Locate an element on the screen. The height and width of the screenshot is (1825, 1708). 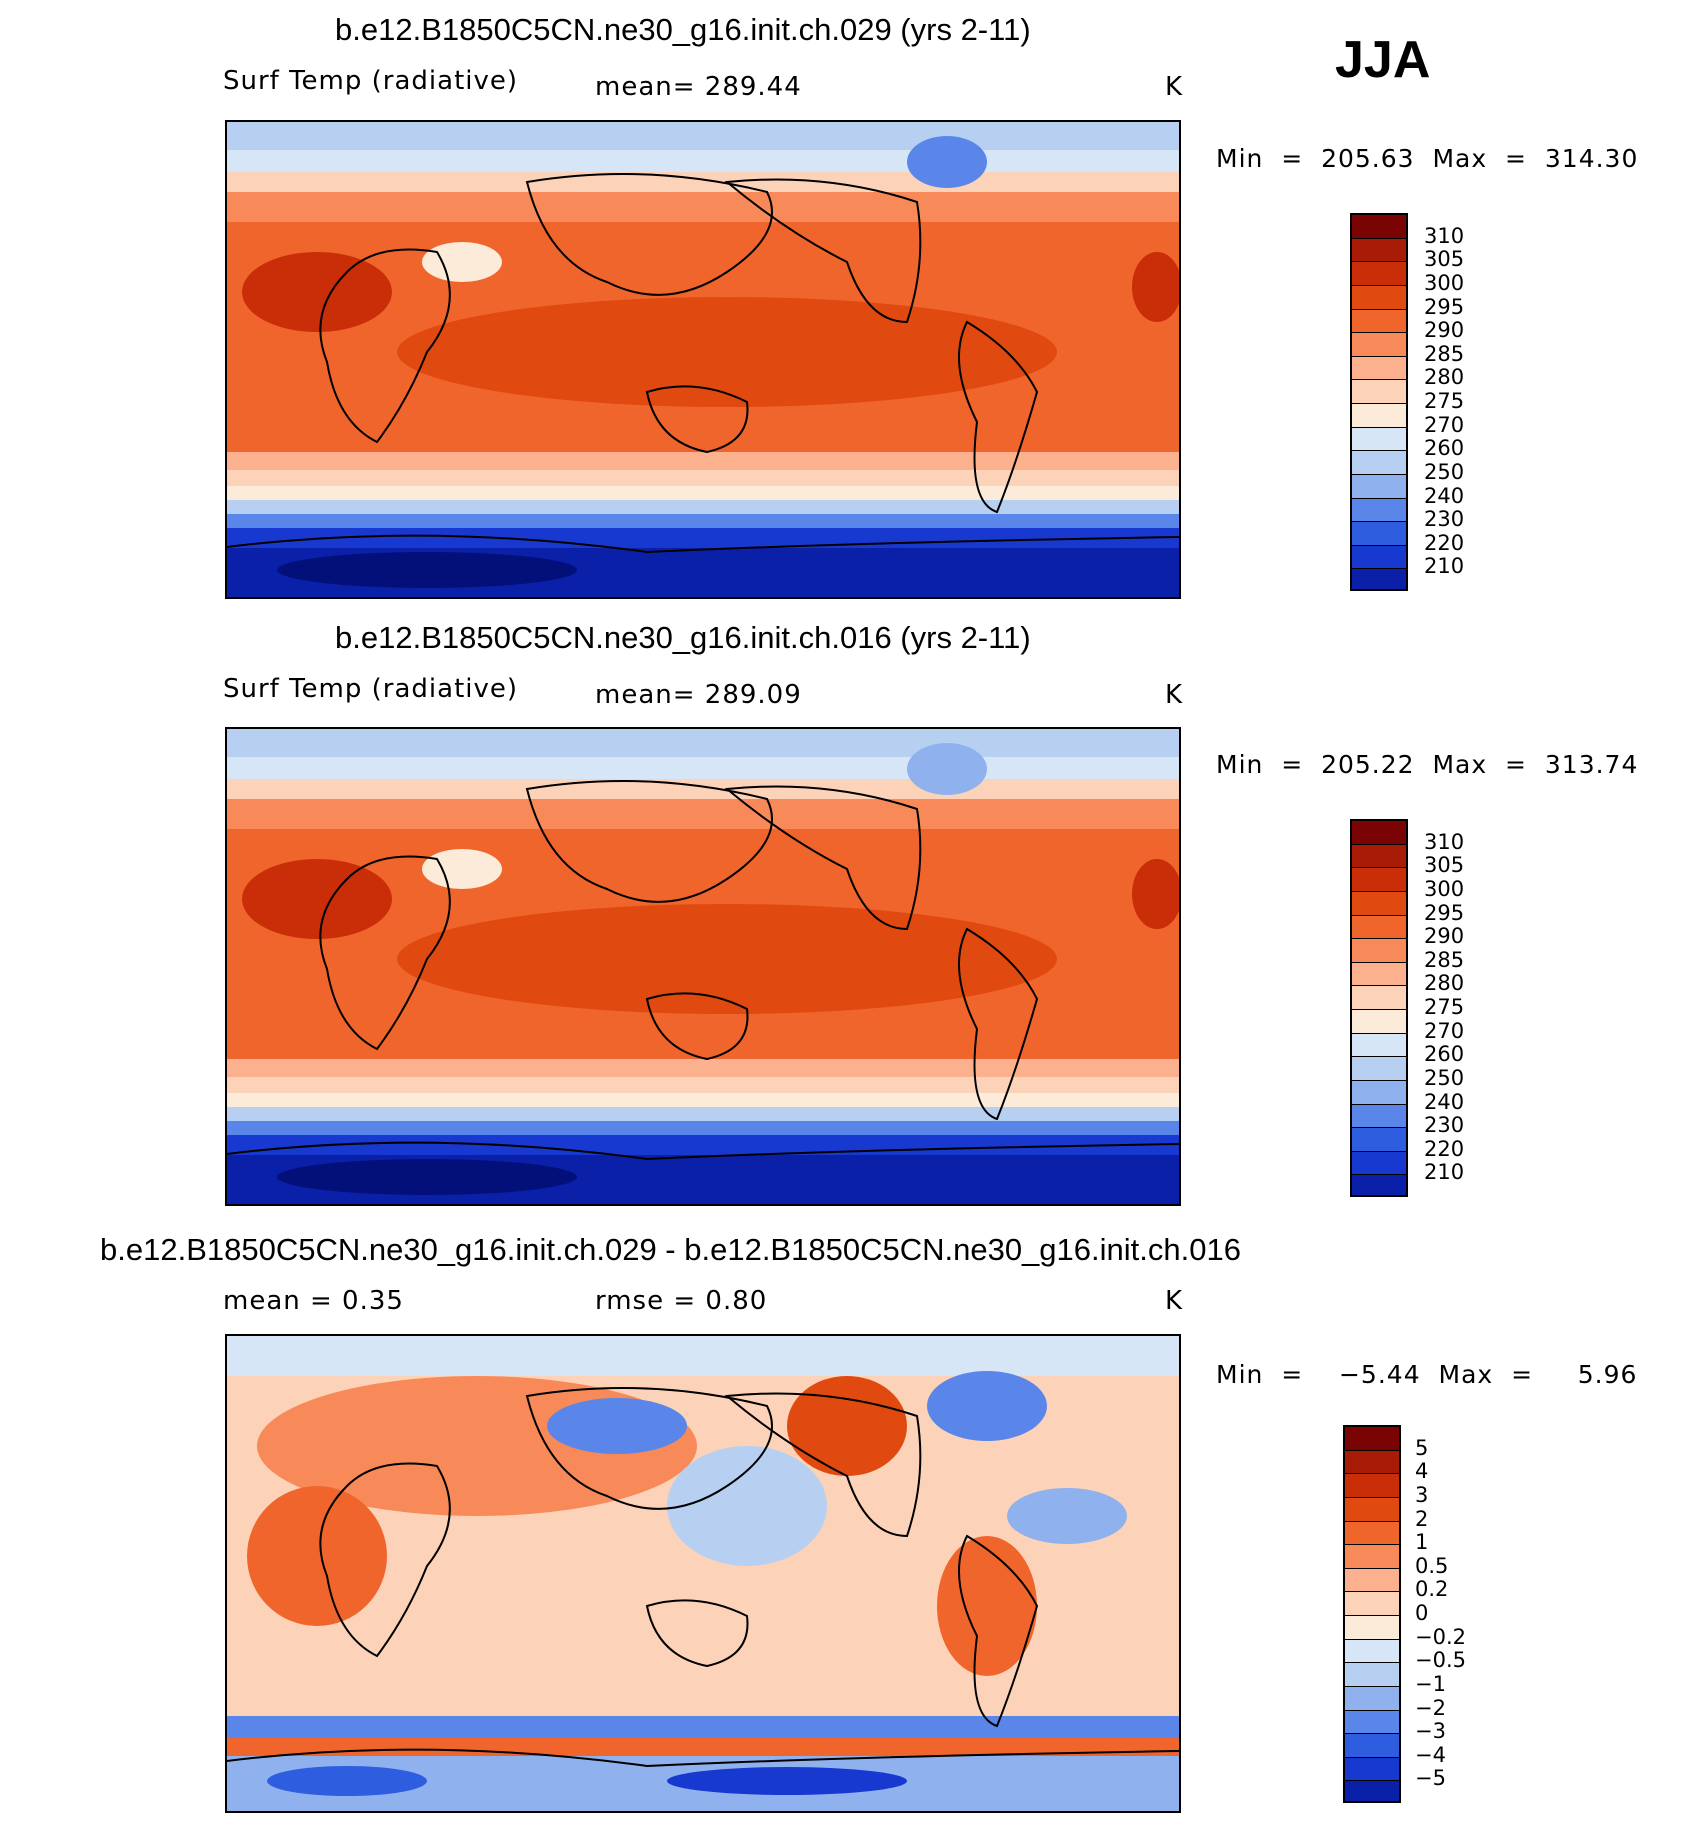
panel-1-mean: mean= 289.44 is located at coordinates (698, 87).